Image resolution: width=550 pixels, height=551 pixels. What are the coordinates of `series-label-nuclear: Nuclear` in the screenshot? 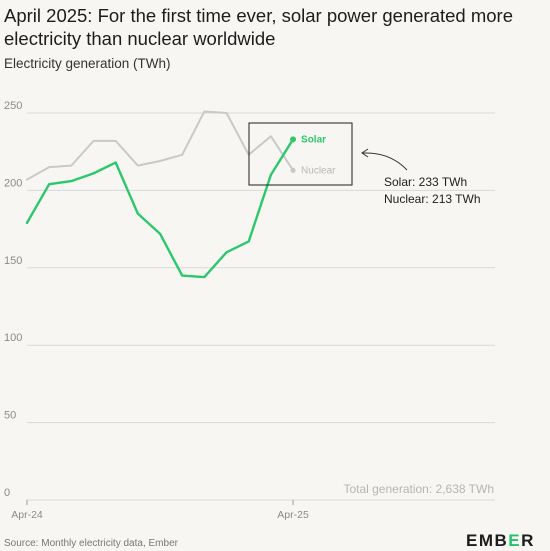 It's located at (318, 170).